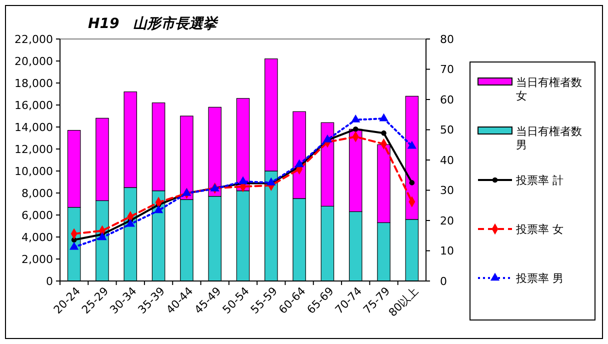 The width and height of the screenshot is (608, 344). What do you see at coordinates (33, 149) in the screenshot?
I see `y-tick-label: 12,000` at bounding box center [33, 149].